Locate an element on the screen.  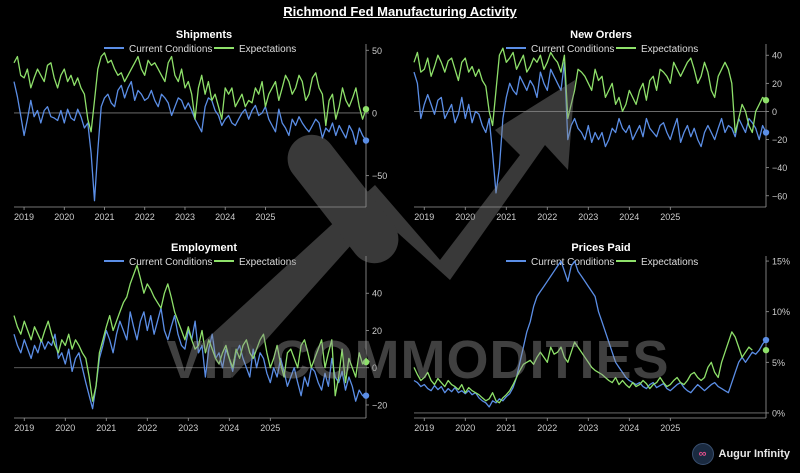
y-tick-label: −50 is located at coordinates (379, 176).